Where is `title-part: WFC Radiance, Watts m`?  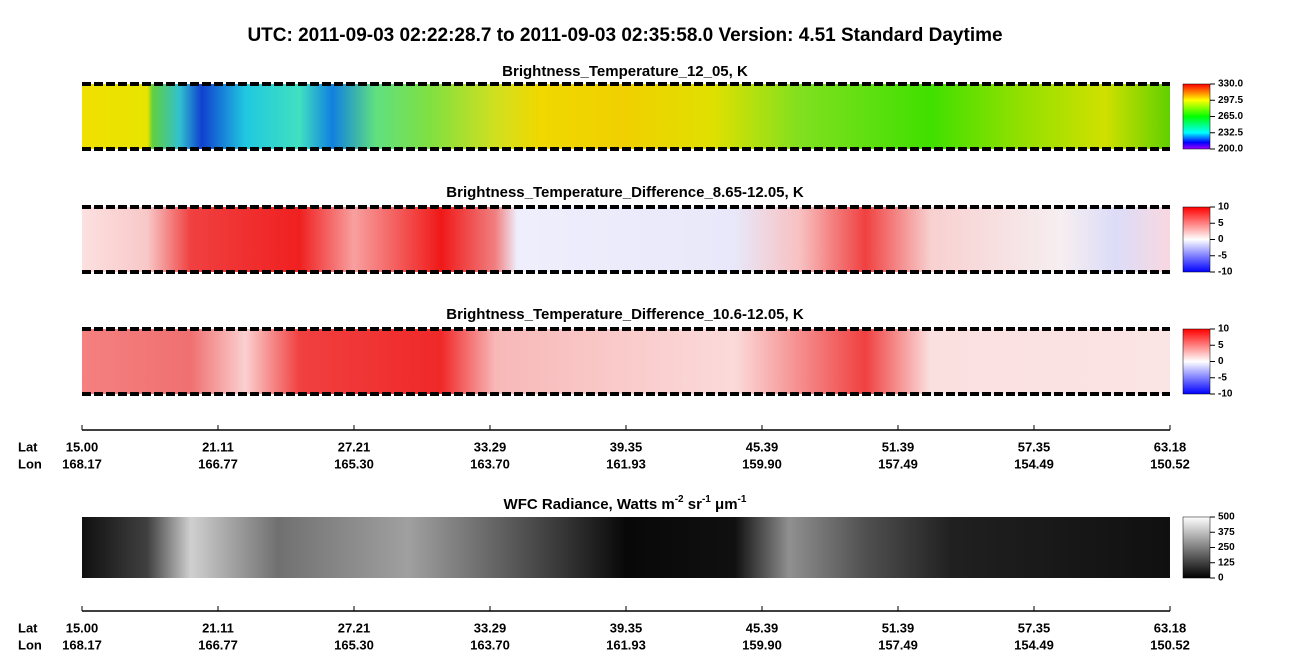
title-part: WFC Radiance, Watts m is located at coordinates (589, 504).